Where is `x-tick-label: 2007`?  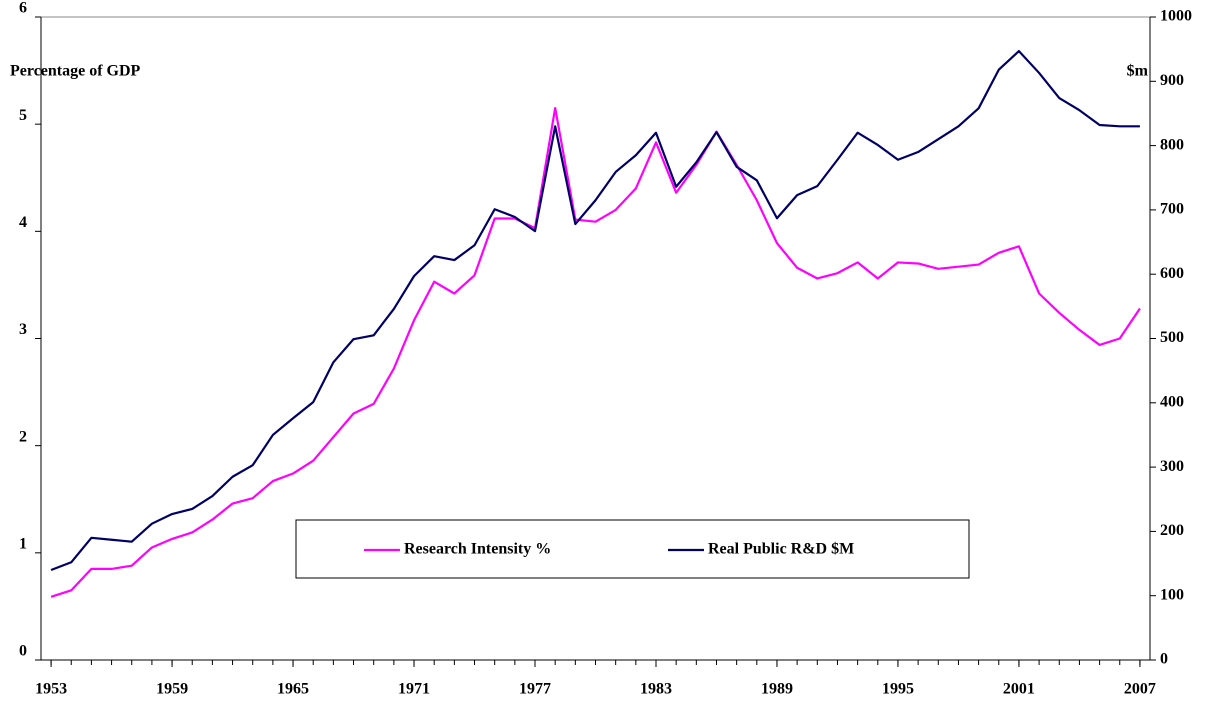 x-tick-label: 2007 is located at coordinates (1140, 689).